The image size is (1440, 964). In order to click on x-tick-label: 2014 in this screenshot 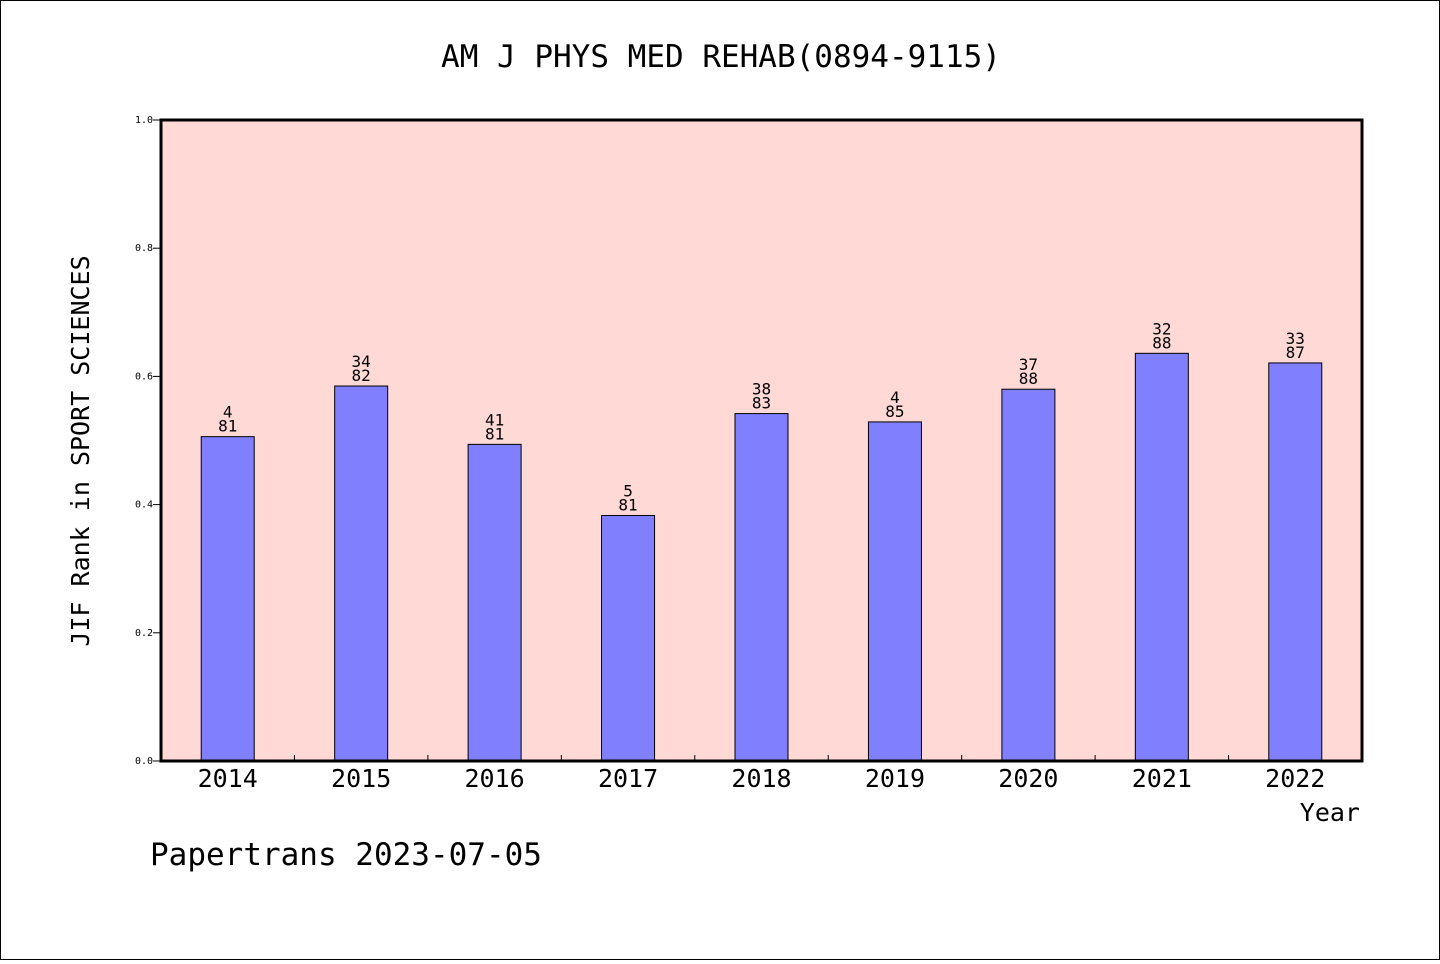, I will do `click(228, 778)`.